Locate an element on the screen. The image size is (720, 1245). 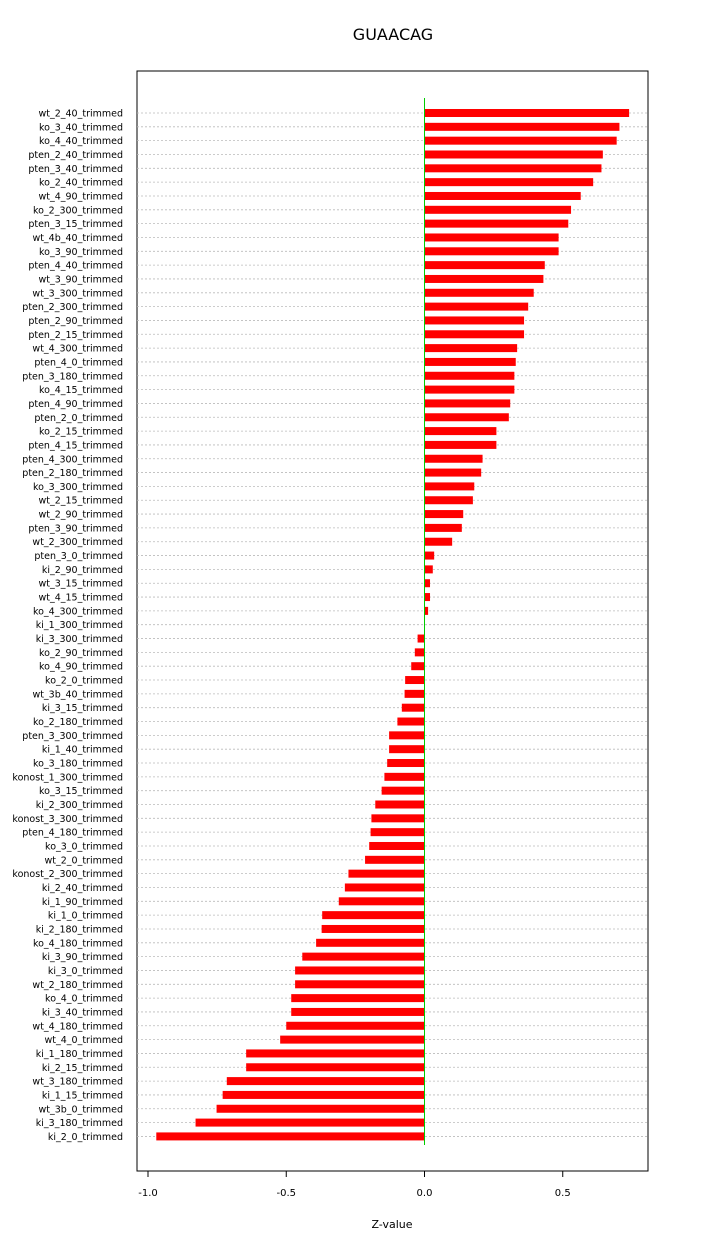
category-label: ko_3_300_trimmed is located at coordinates (78, 487).